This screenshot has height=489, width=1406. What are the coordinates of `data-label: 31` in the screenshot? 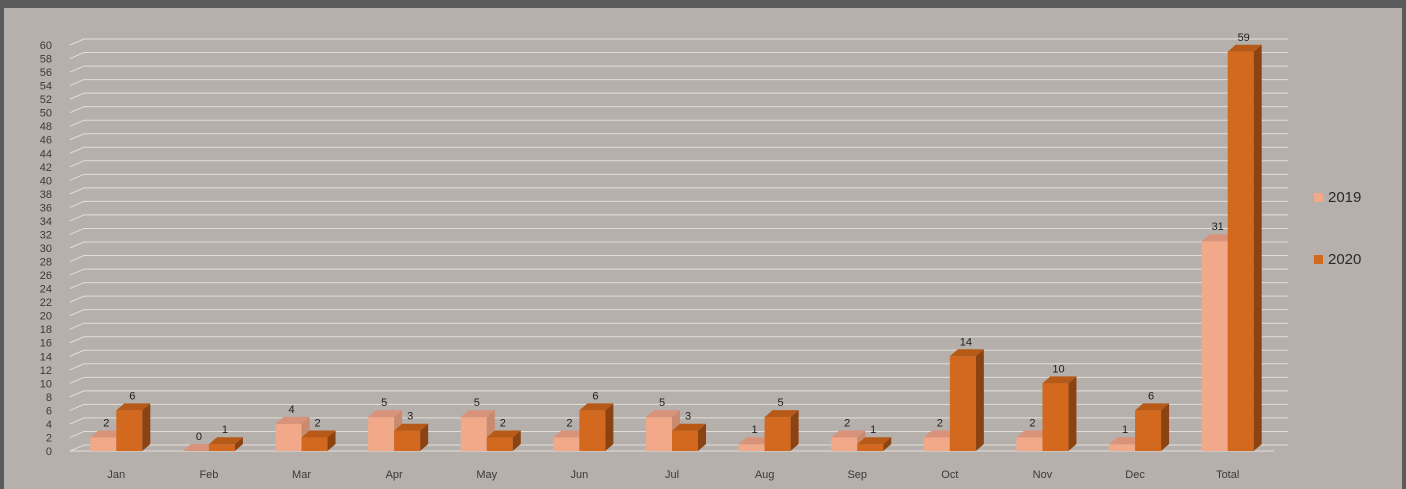 It's located at (1218, 227).